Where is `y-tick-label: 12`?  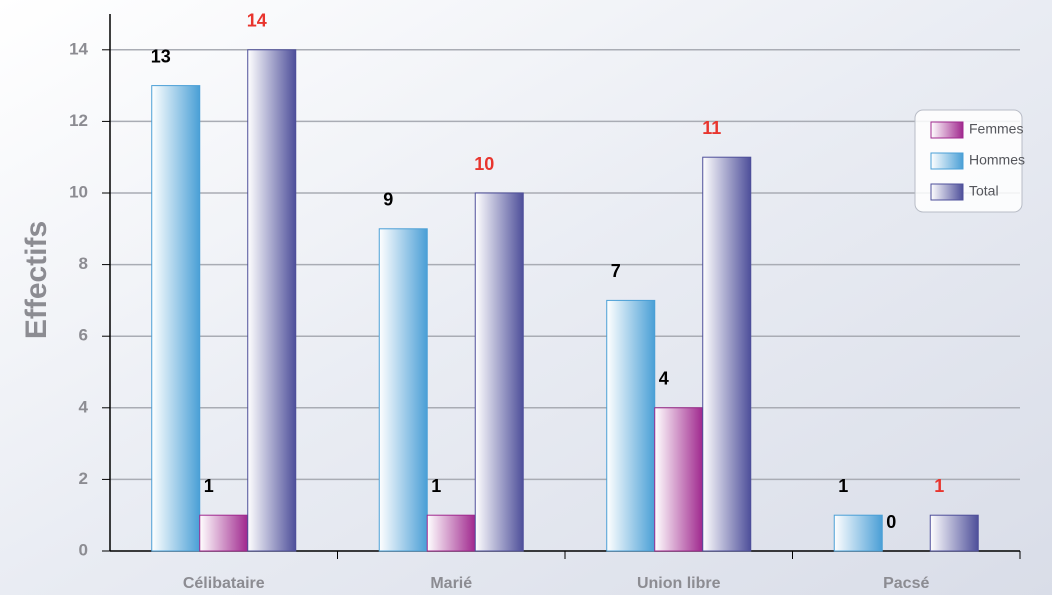 y-tick-label: 12 is located at coordinates (78, 120).